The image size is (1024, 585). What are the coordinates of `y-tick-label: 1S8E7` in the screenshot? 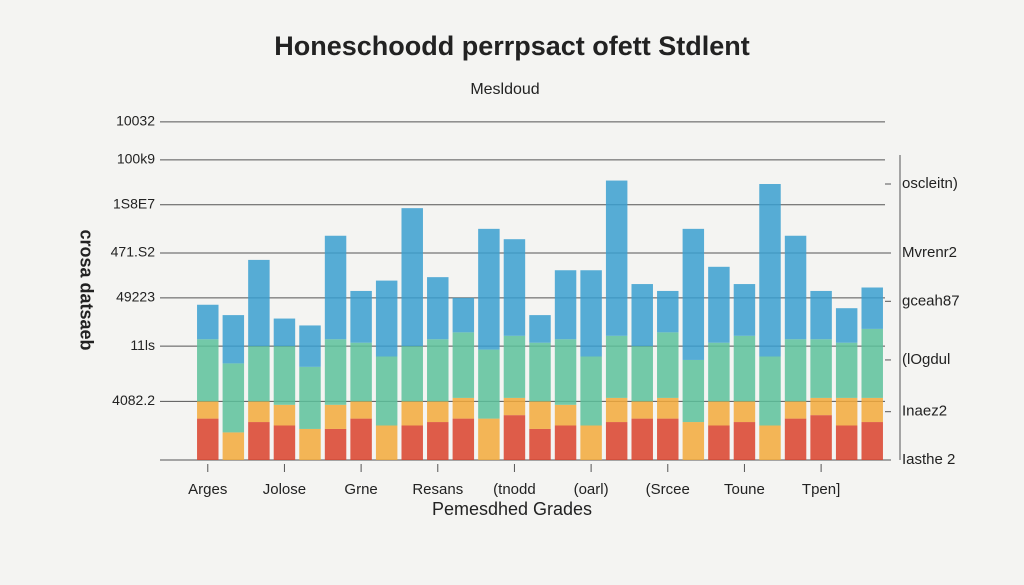 It's located at (134, 203).